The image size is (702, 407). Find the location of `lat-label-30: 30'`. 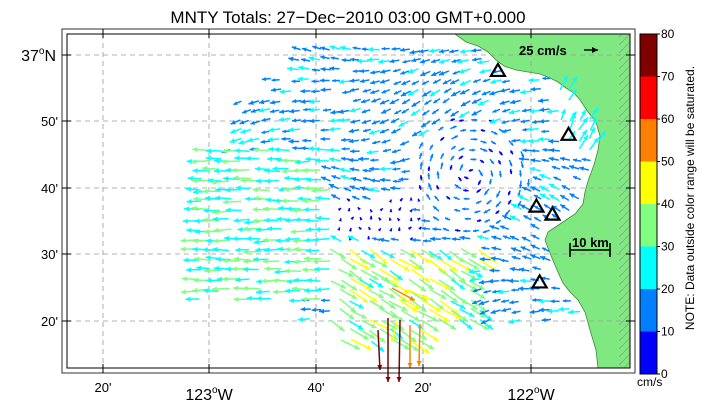

lat-label-30: 30' is located at coordinates (49, 254).